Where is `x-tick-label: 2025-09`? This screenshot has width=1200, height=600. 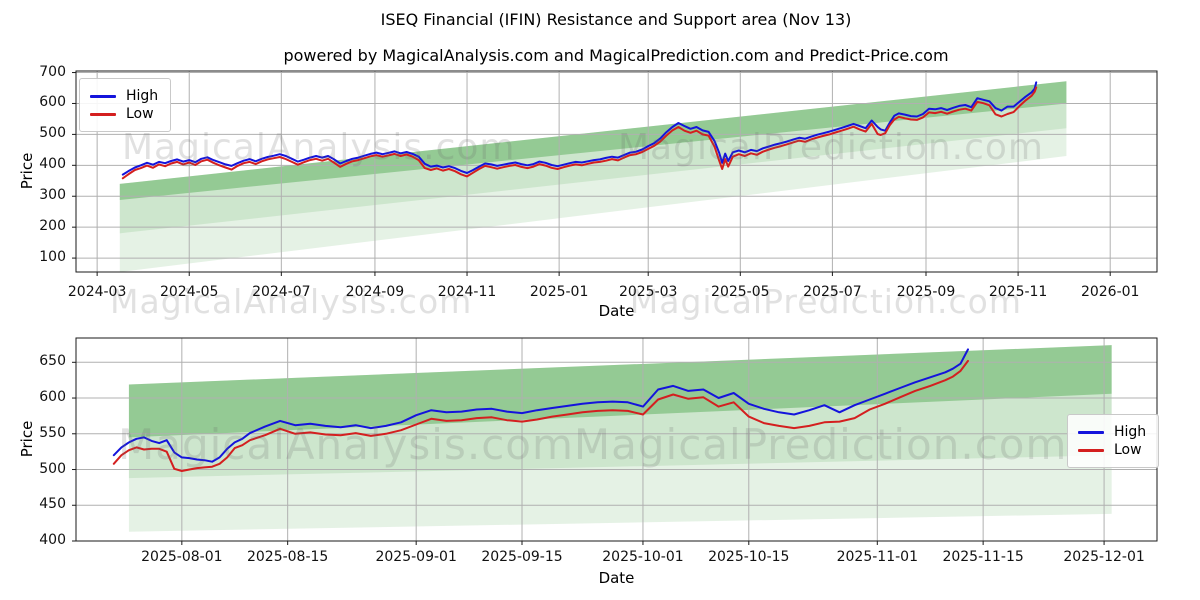 x-tick-label: 2025-09 is located at coordinates (926, 292).